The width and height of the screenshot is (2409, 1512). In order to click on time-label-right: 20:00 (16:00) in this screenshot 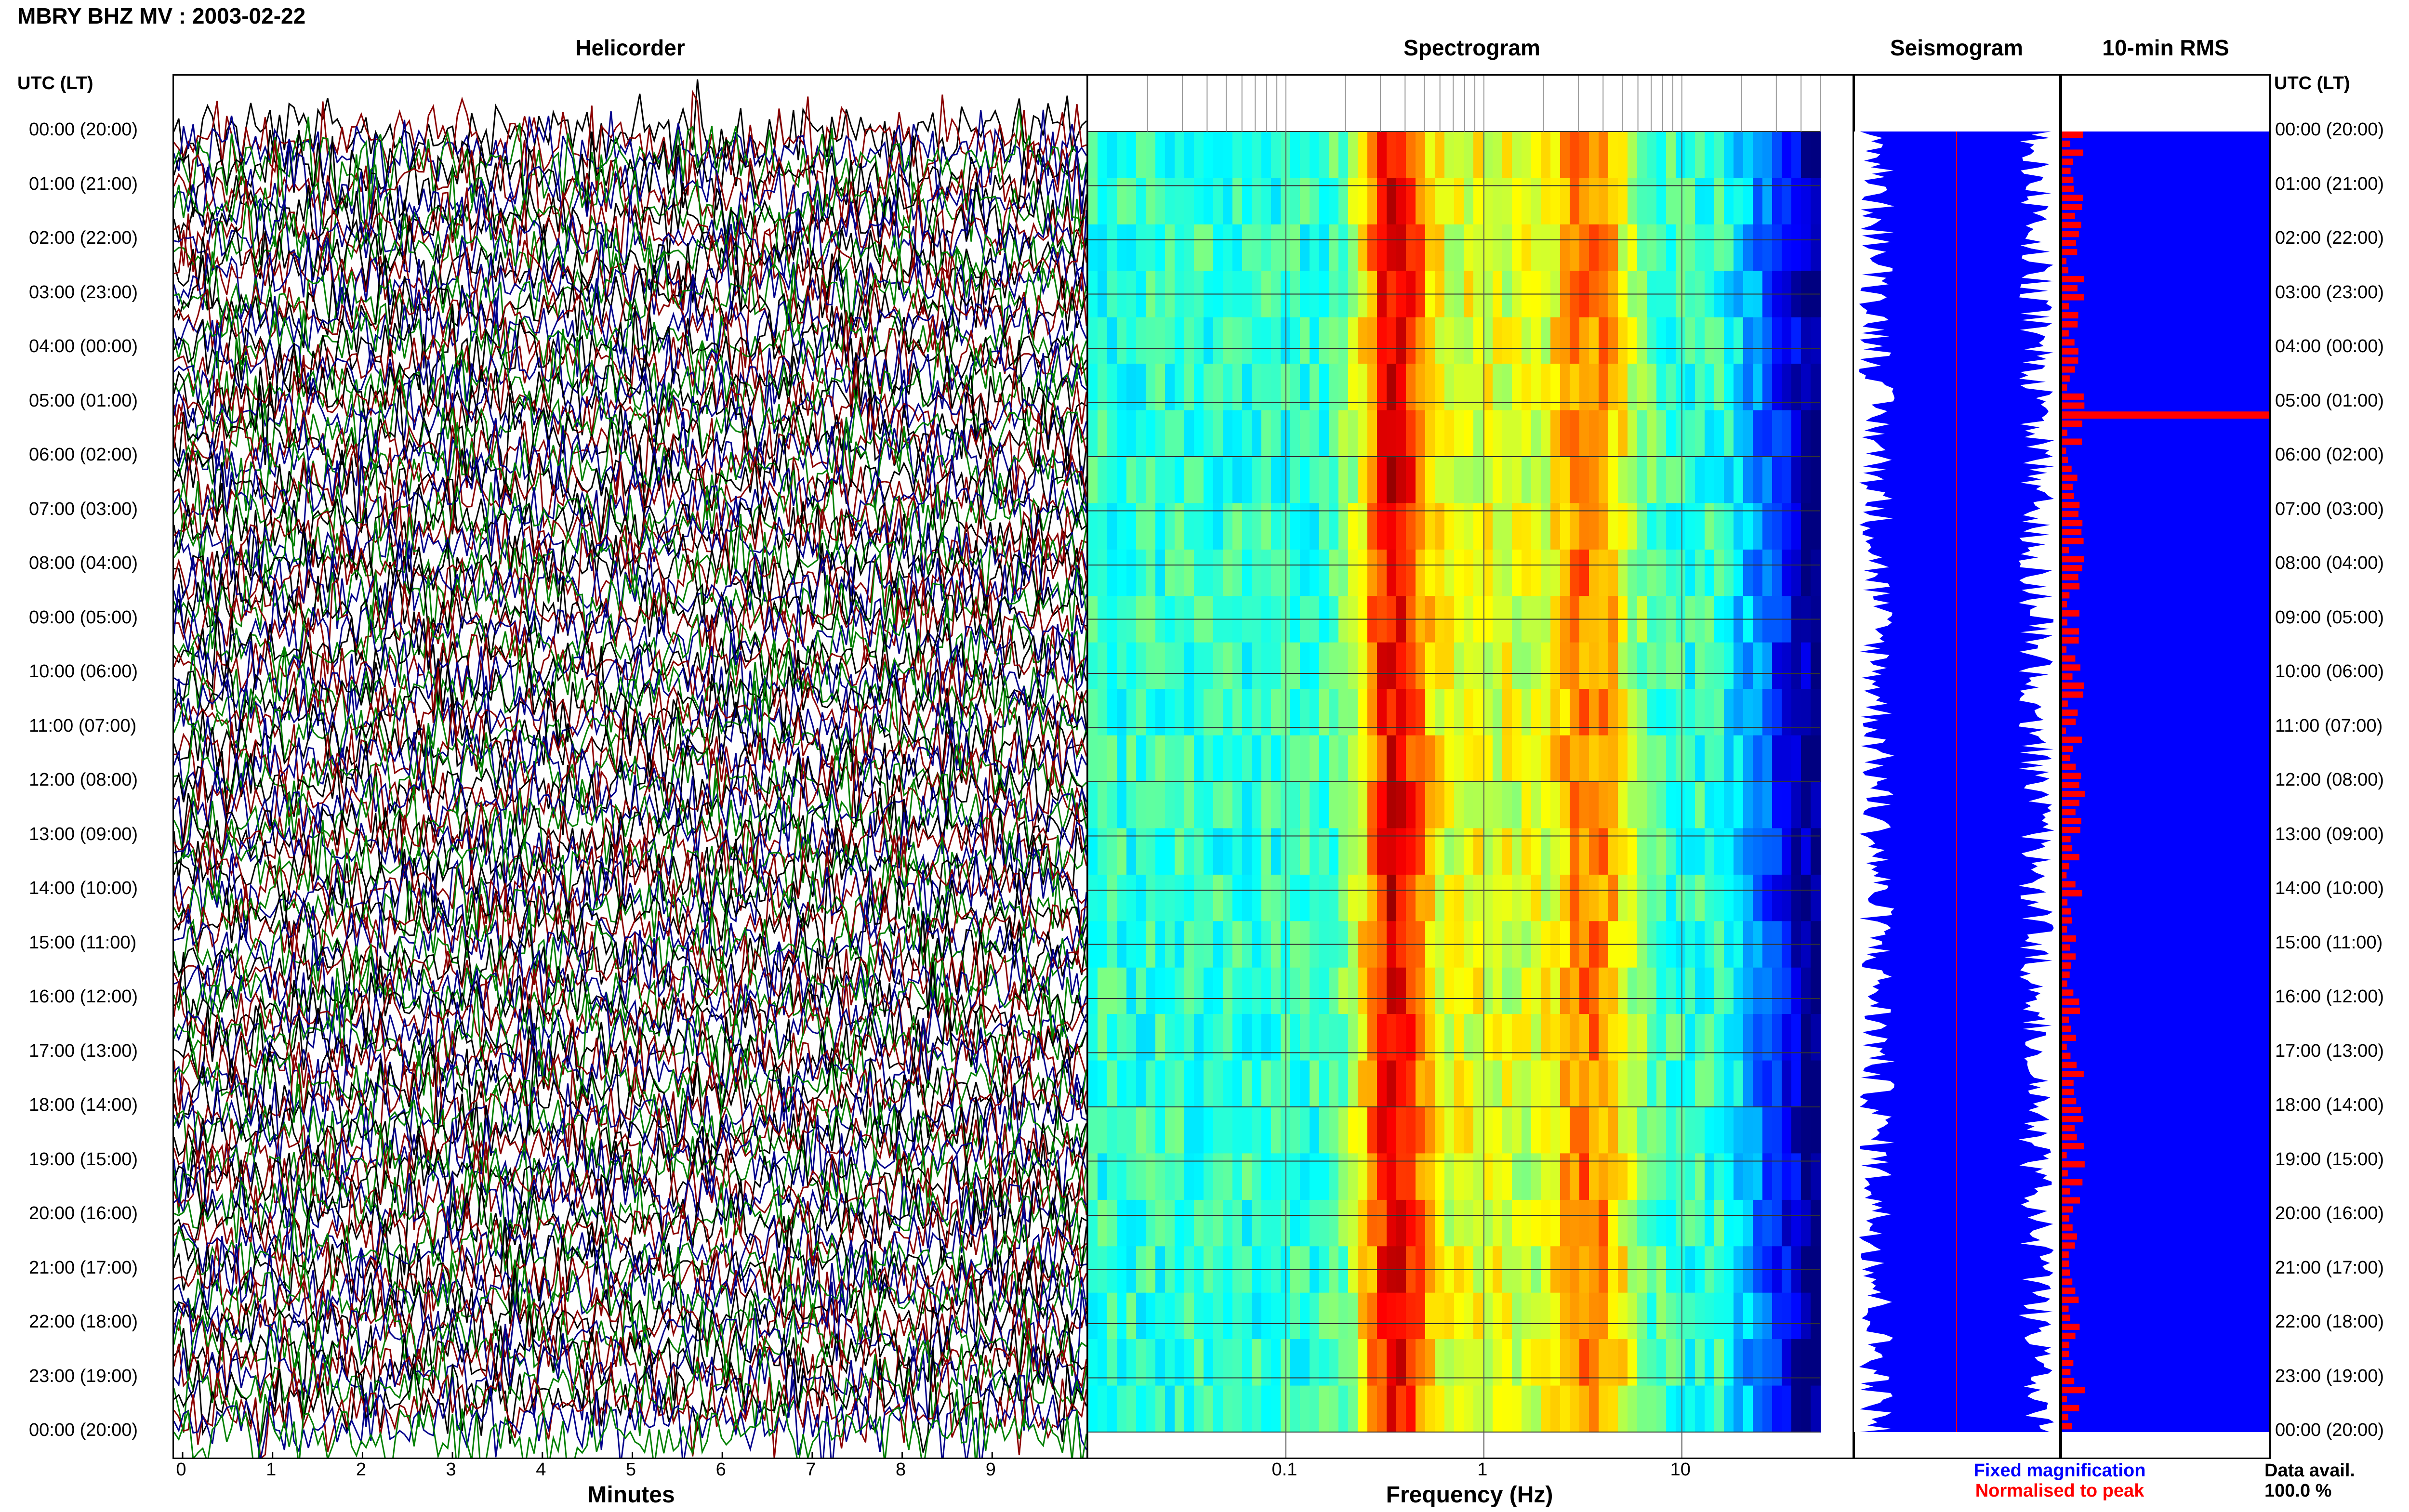, I will do `click(2329, 1213)`.